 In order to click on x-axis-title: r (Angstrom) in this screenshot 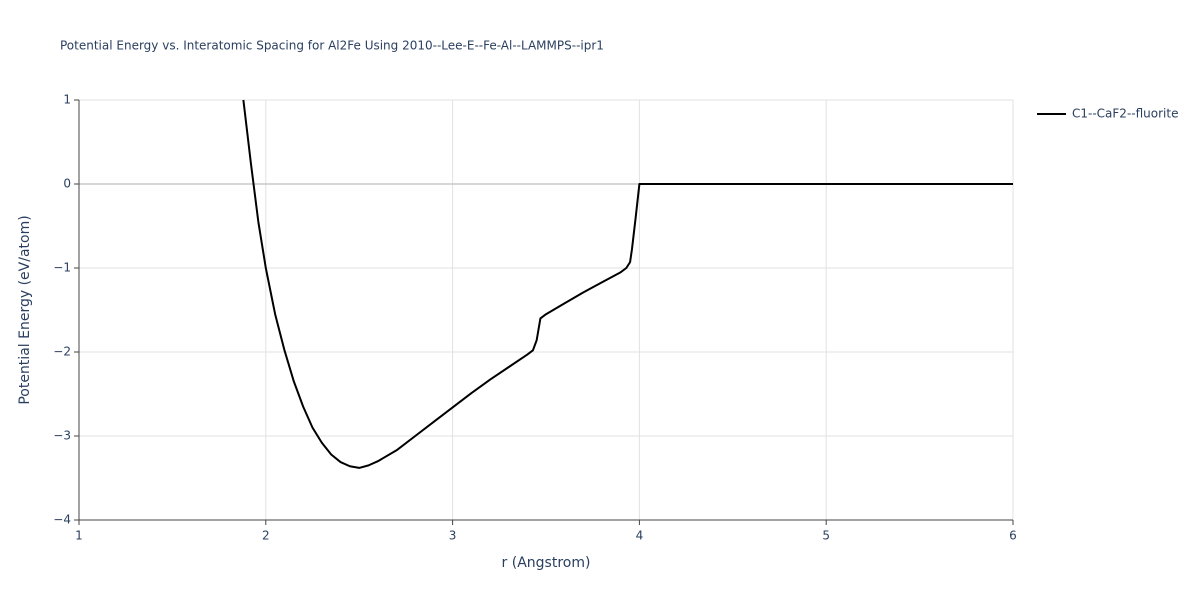, I will do `click(546, 563)`.